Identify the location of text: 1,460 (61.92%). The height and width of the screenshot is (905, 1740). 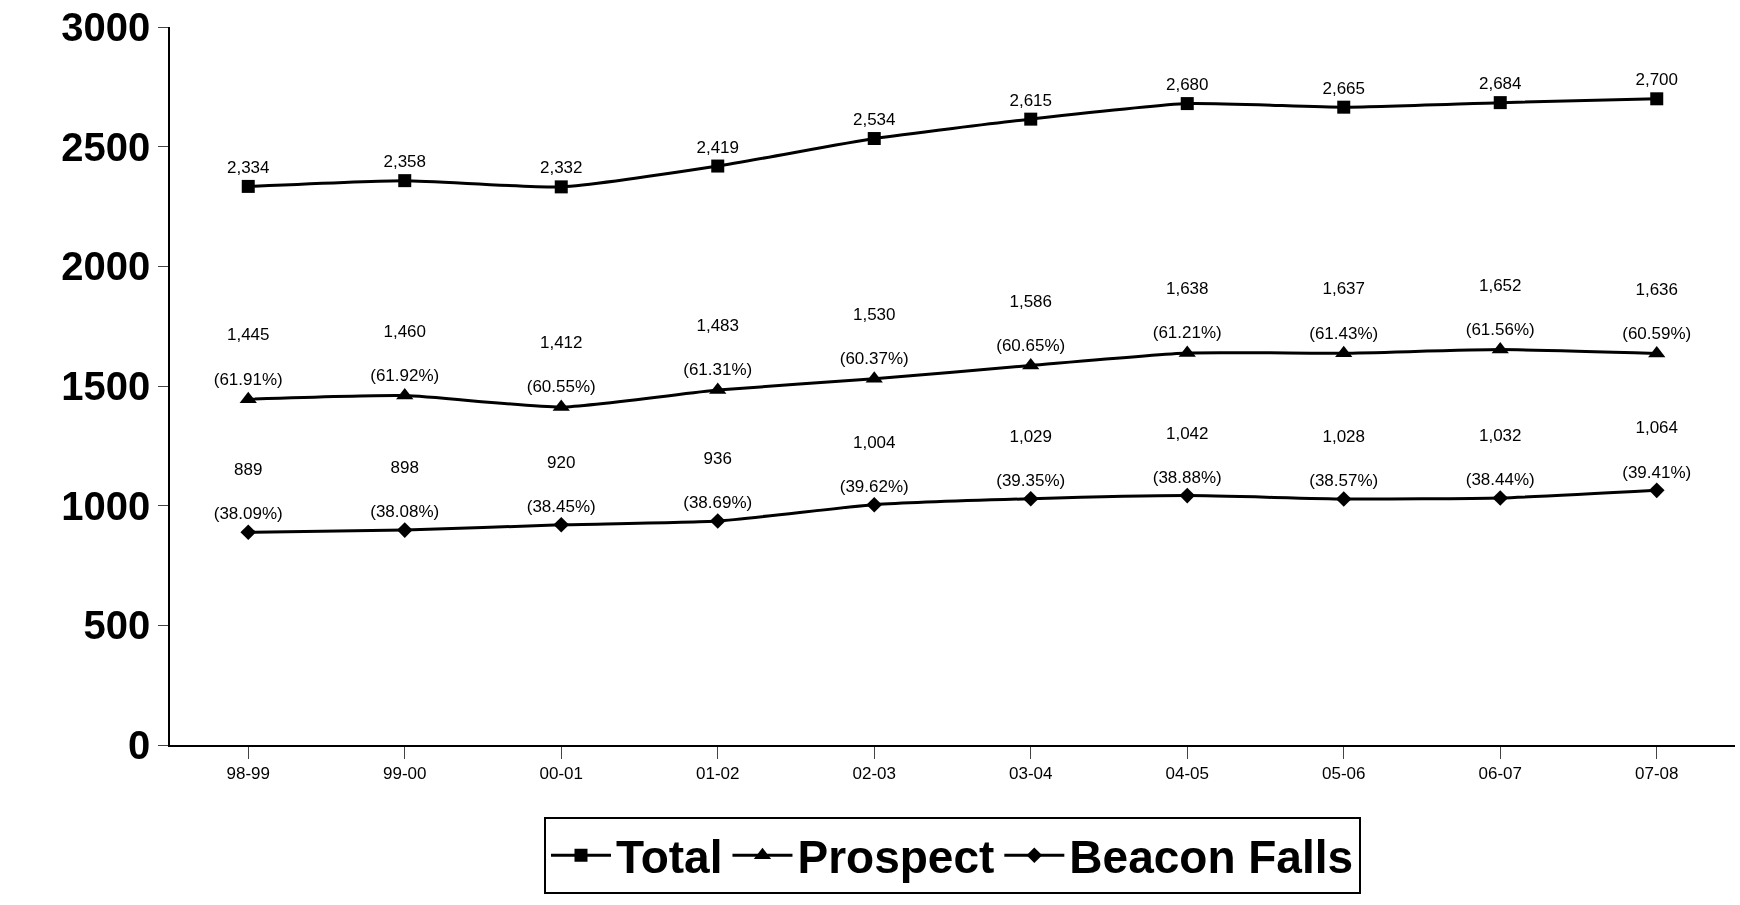
(405, 353).